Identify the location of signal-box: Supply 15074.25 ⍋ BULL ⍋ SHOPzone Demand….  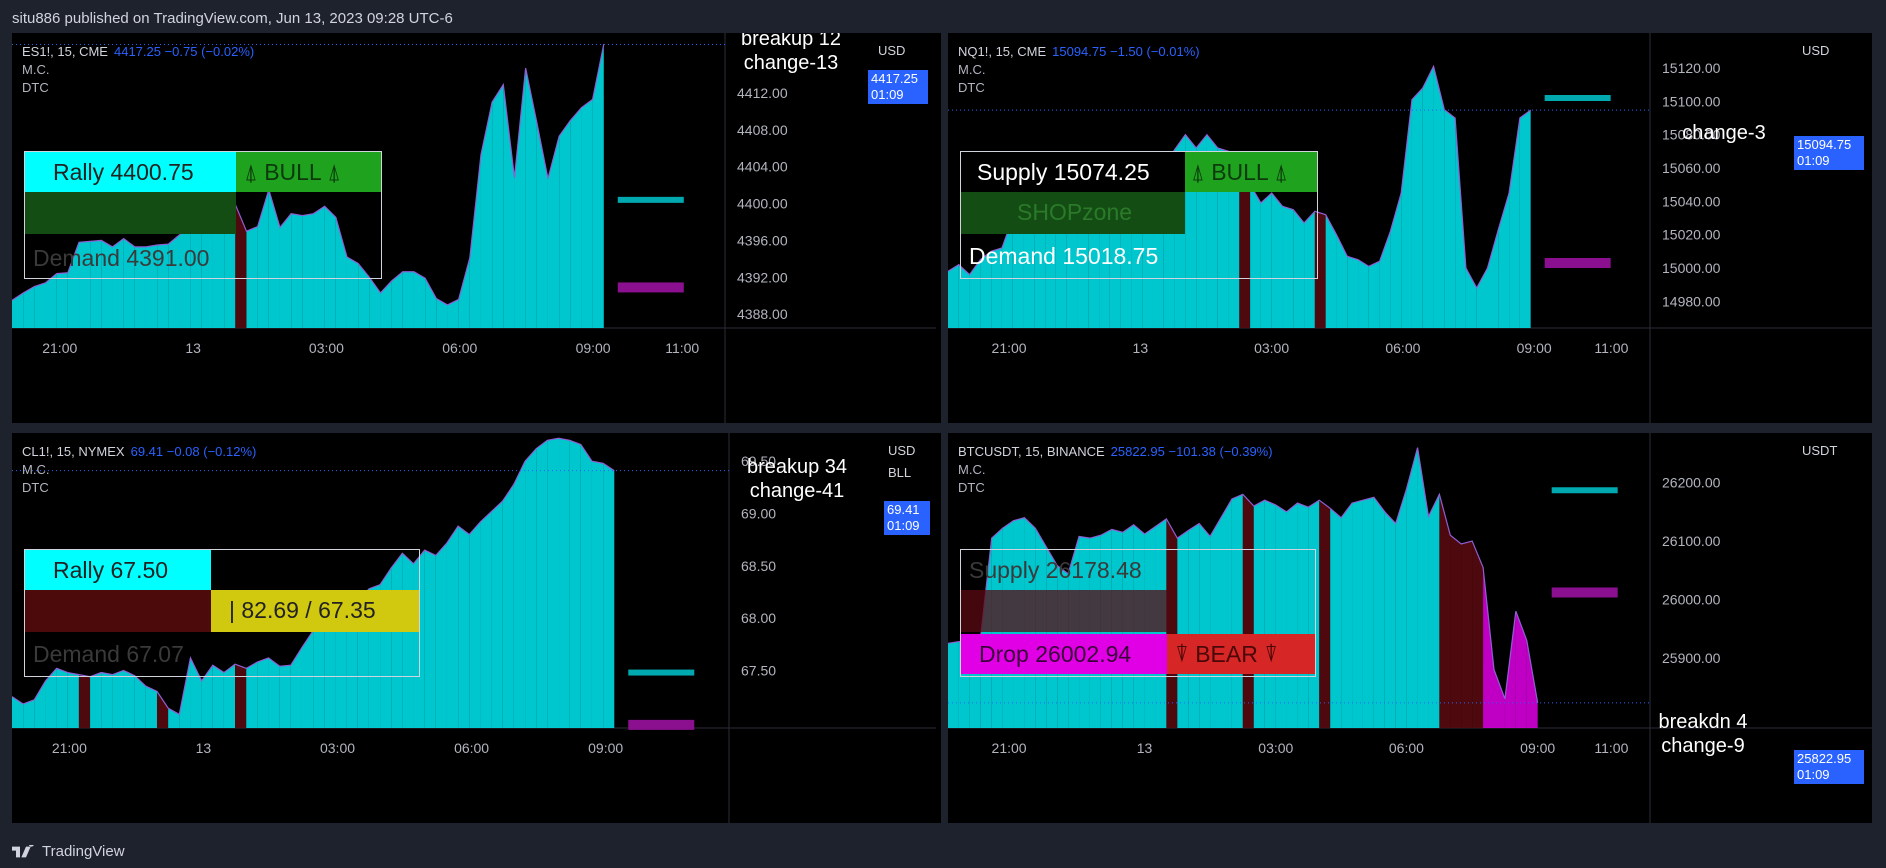
(1139, 215).